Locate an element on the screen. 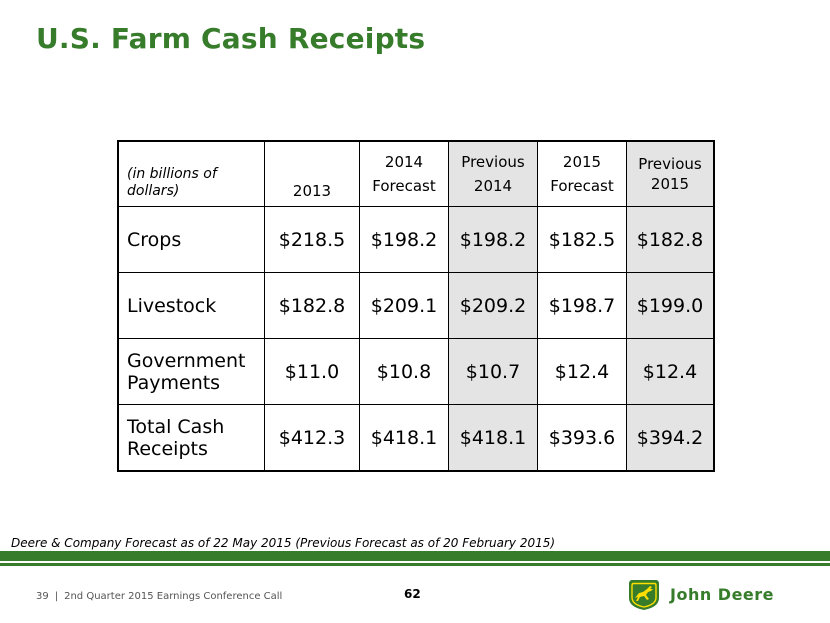  cell-value: $393.6 is located at coordinates (582, 438).